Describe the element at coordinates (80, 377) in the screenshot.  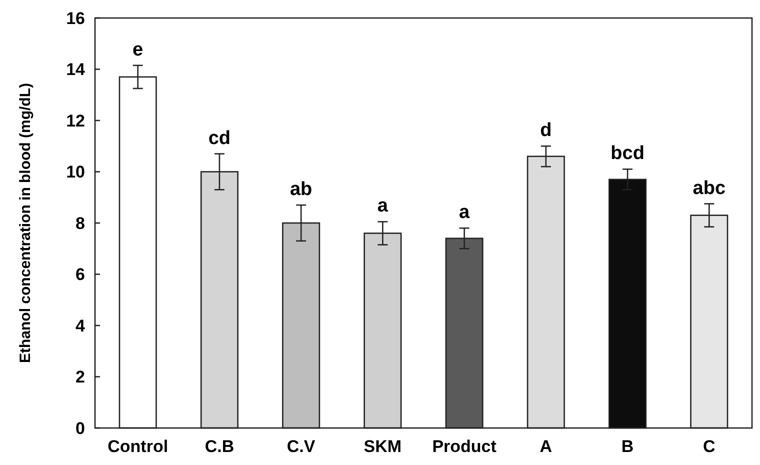
I see `y-tick-label: 2` at that location.